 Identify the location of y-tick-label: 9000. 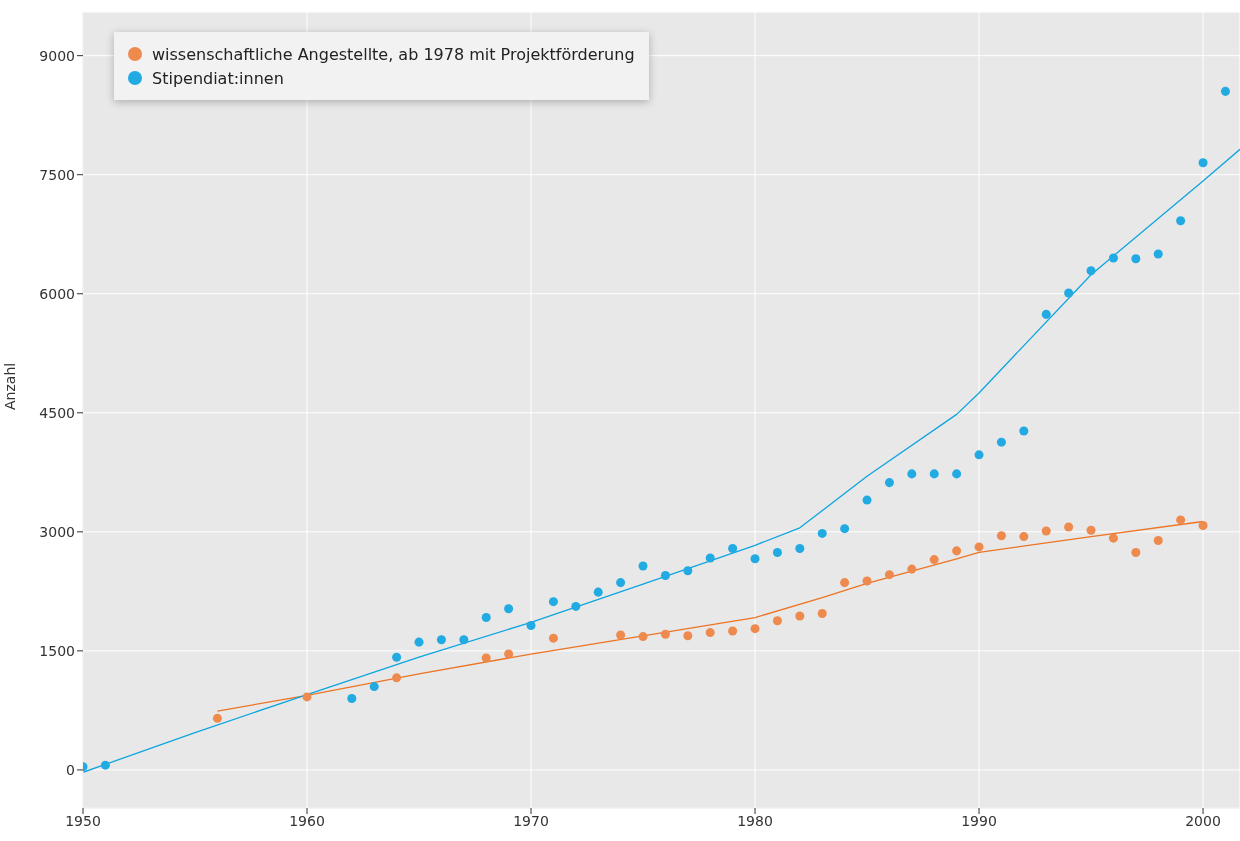
(57, 55).